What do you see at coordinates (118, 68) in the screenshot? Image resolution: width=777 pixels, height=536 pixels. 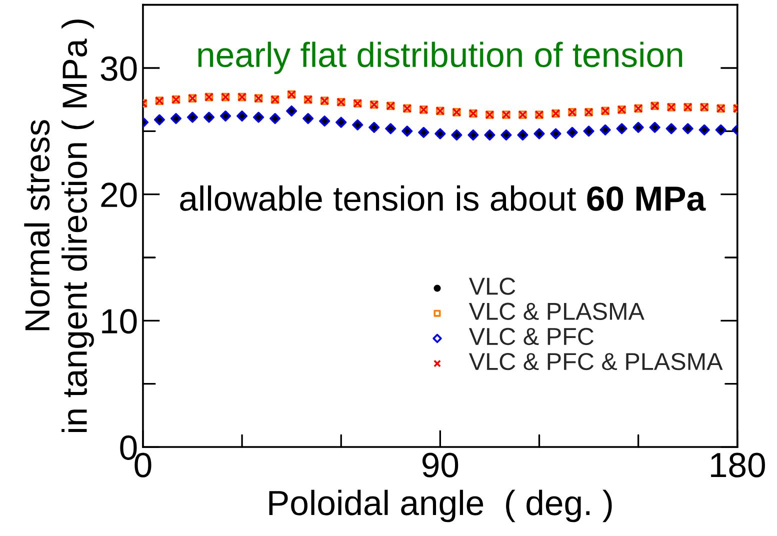 I see `y-tick-label: 30` at bounding box center [118, 68].